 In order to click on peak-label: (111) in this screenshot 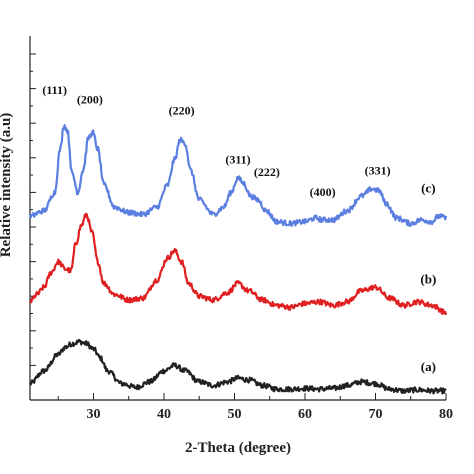, I will do `click(54, 90)`.